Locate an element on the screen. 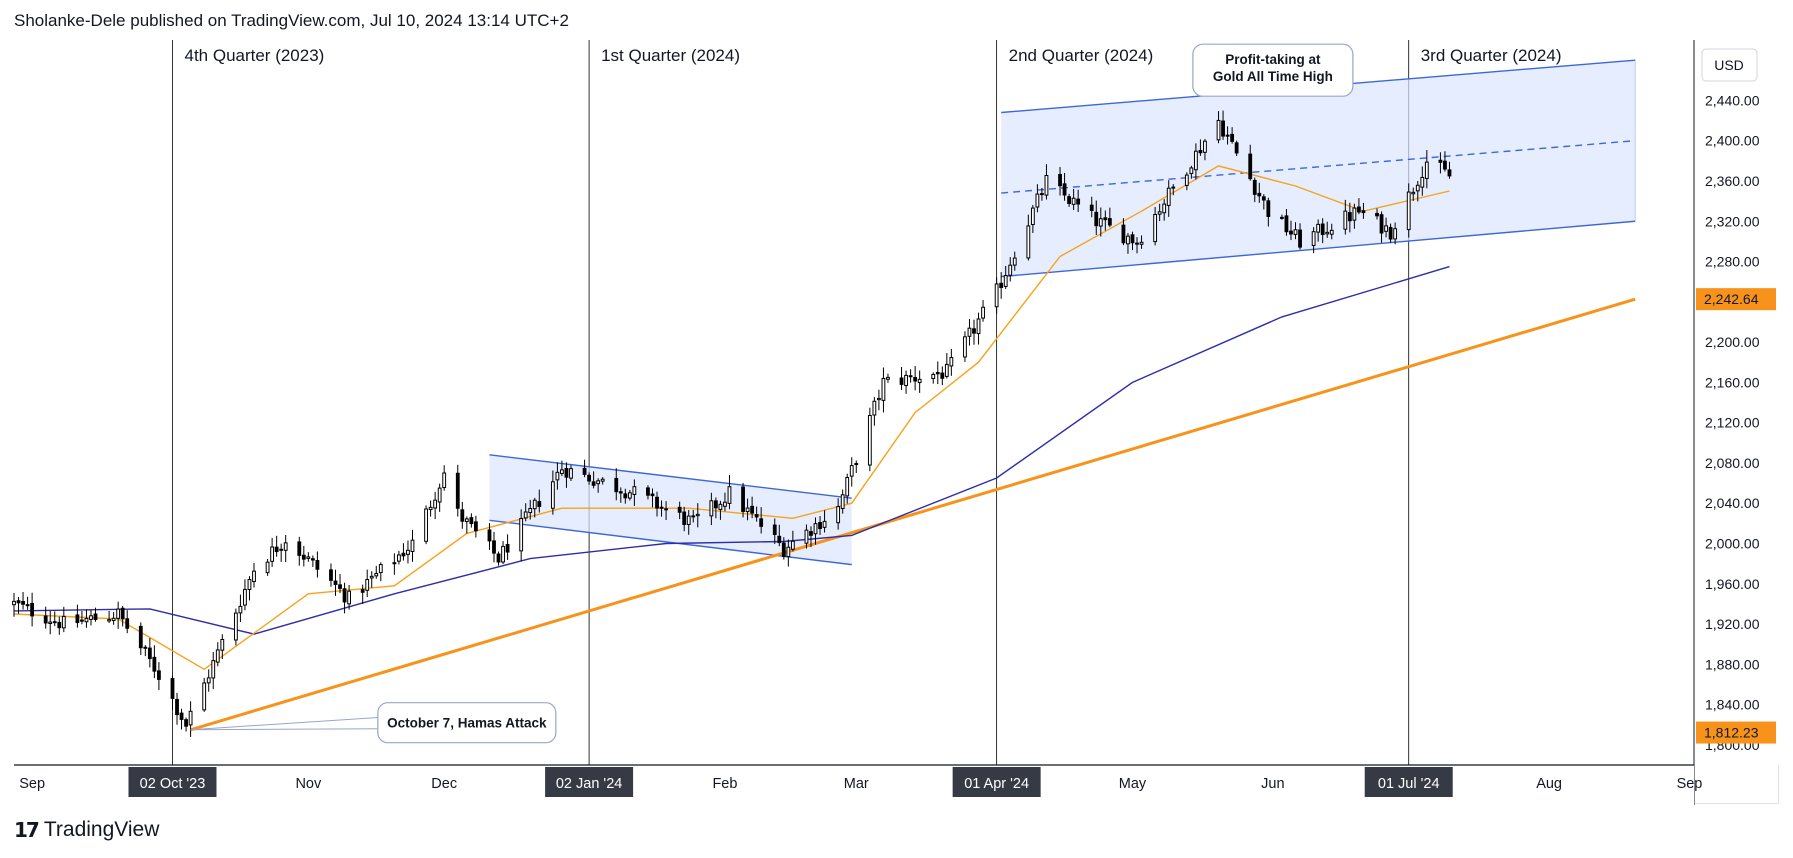  bear-channel-lower is located at coordinates (670, 542).